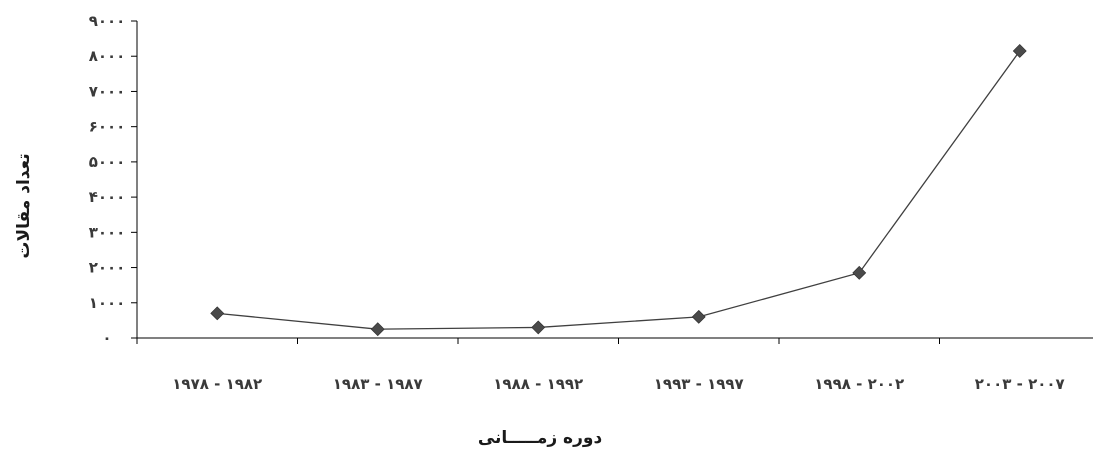  What do you see at coordinates (699, 384) in the screenshot?
I see `x-tick-label: ۱۹۹۳ - ۱۹۹۷` at bounding box center [699, 384].